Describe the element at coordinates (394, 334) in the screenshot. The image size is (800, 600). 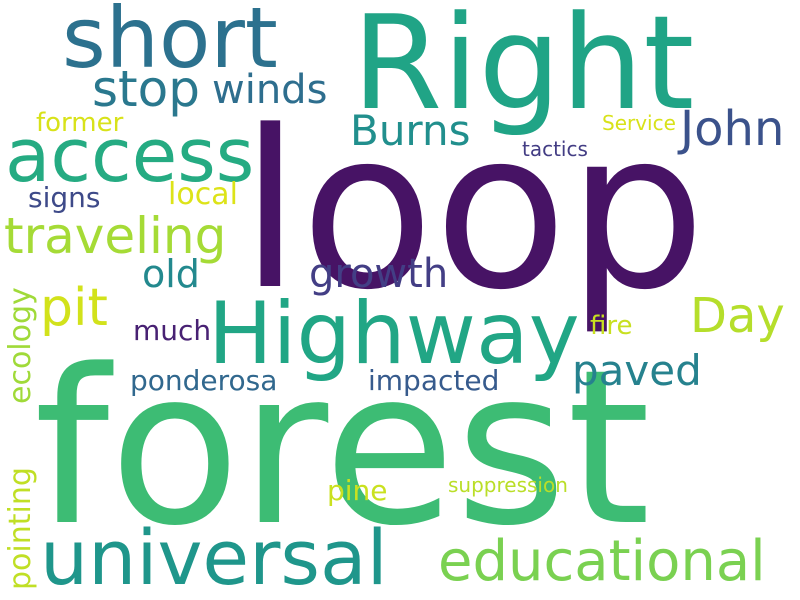
I see `word-highway: Highway` at that location.